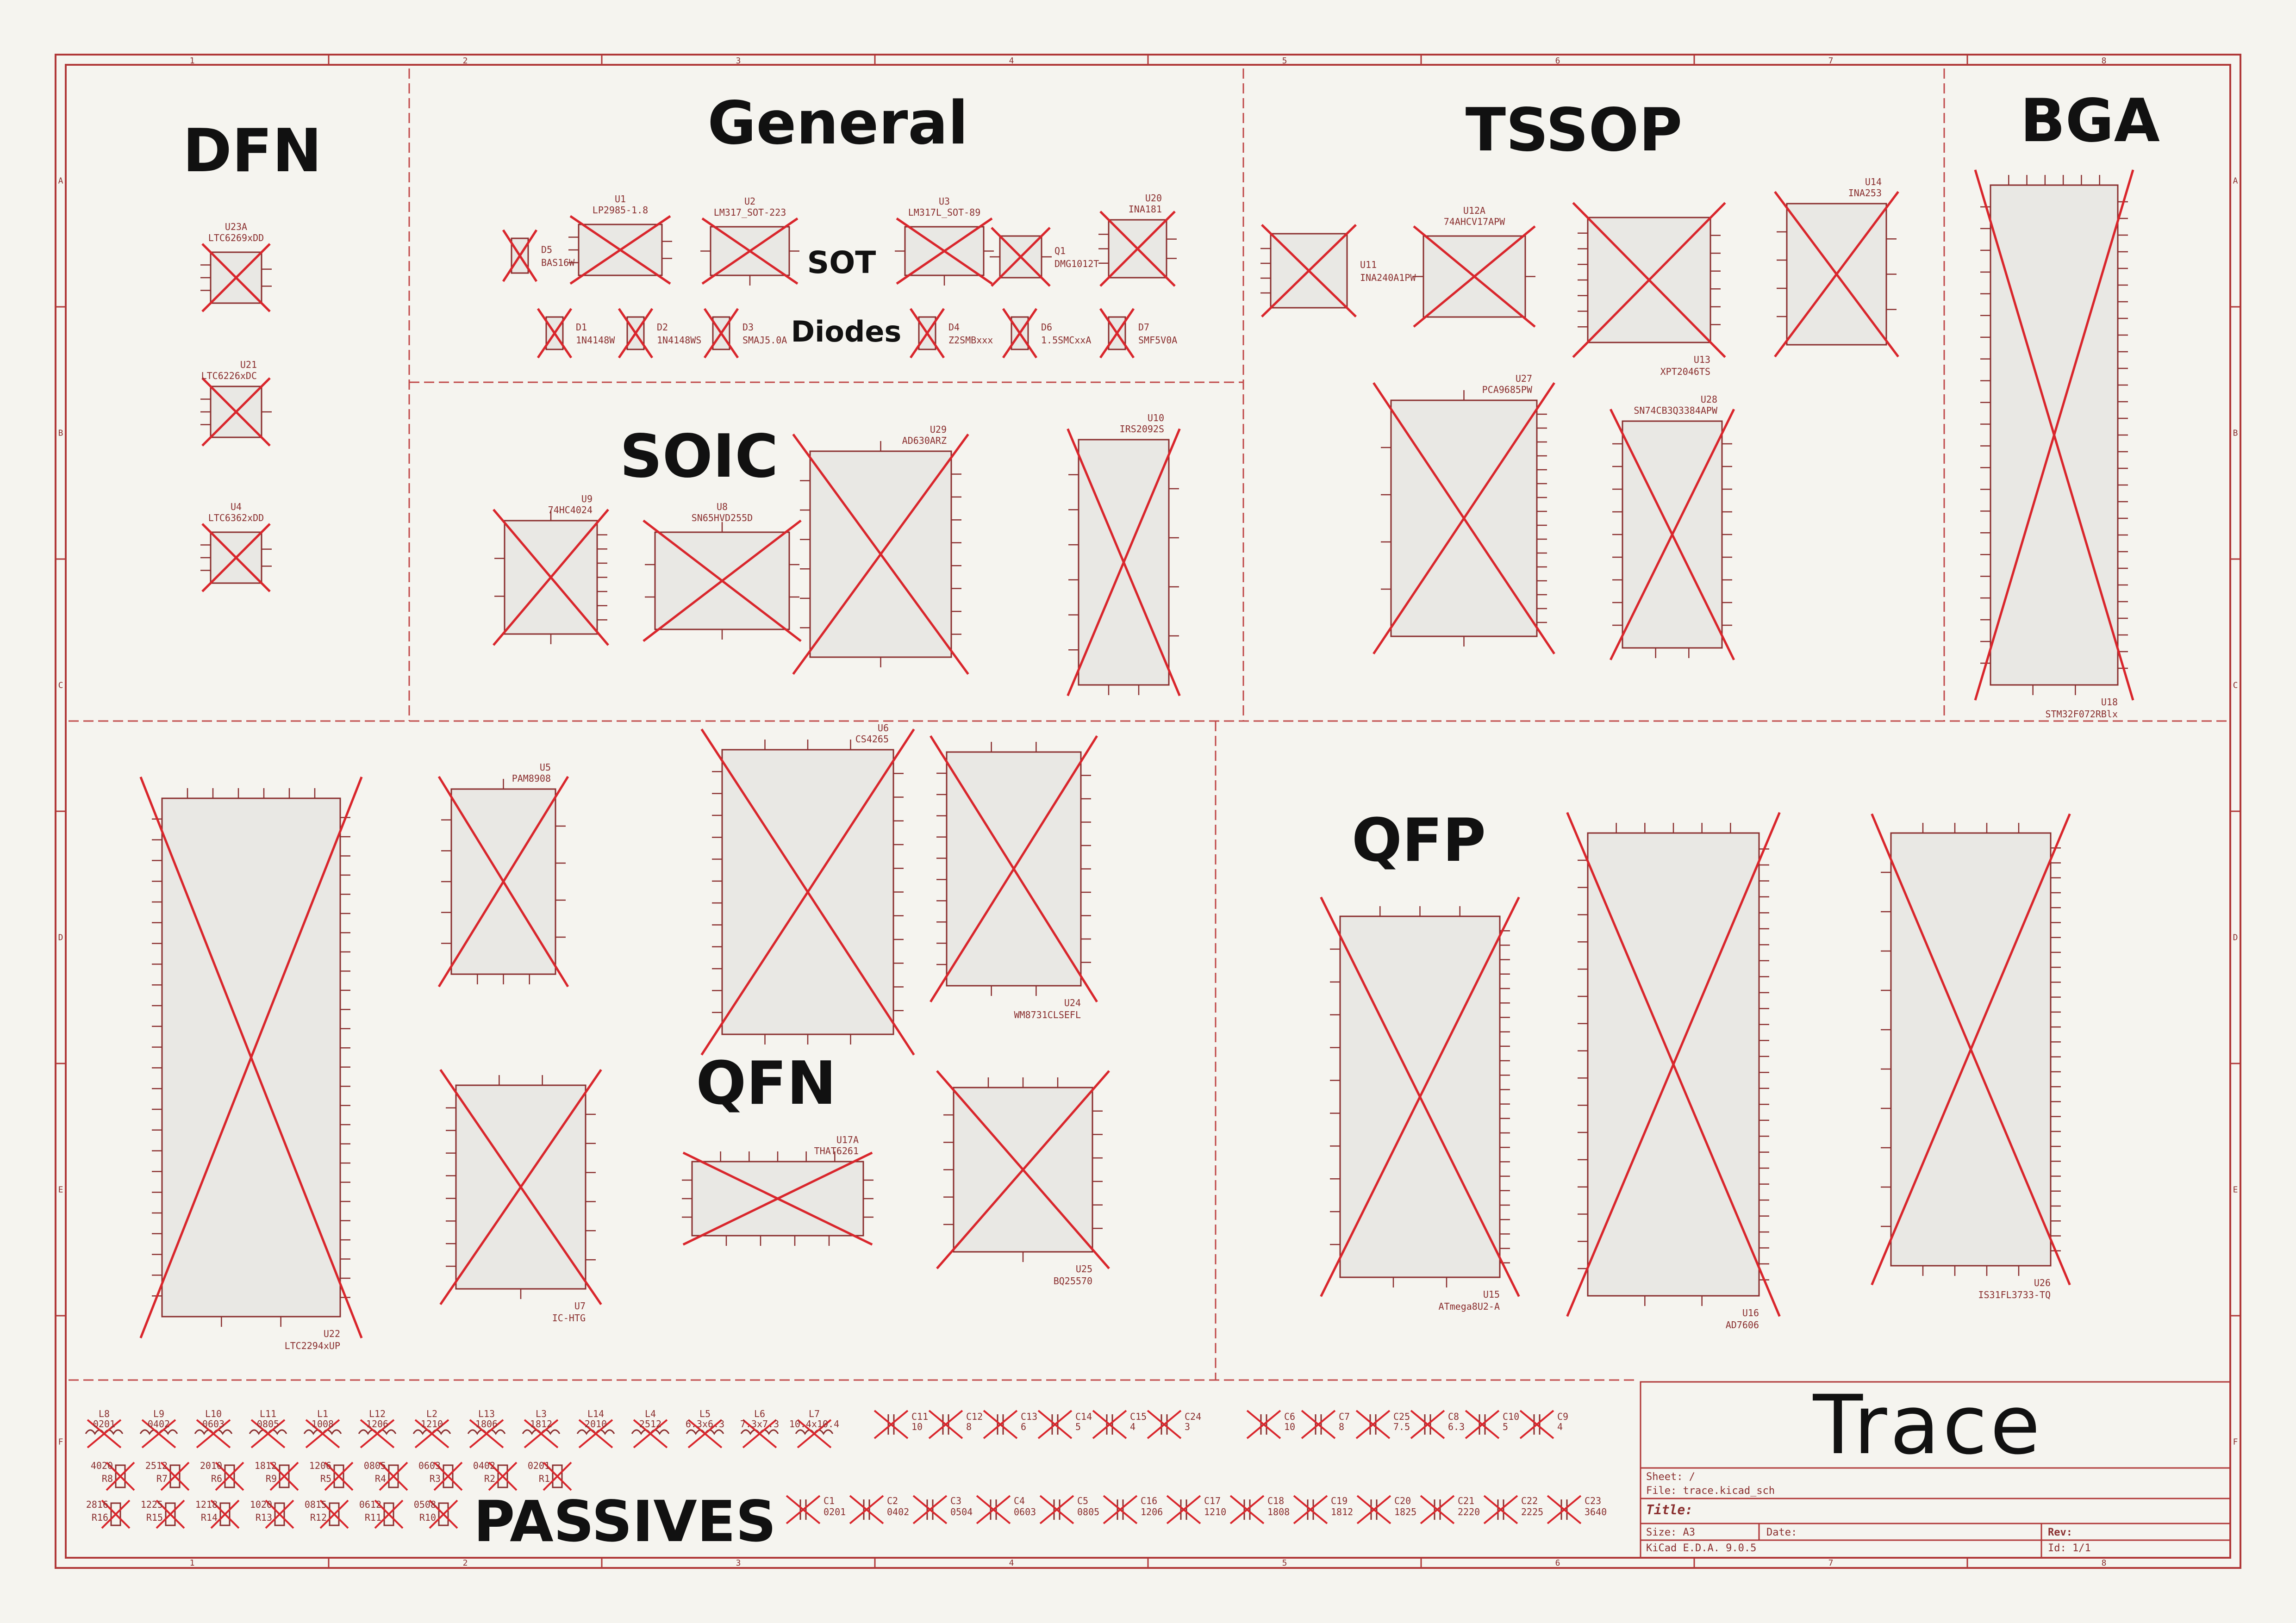  What do you see at coordinates (1138, 333) in the screenshot?
I see `component-d7: D7 SMF5V0A` at bounding box center [1138, 333].